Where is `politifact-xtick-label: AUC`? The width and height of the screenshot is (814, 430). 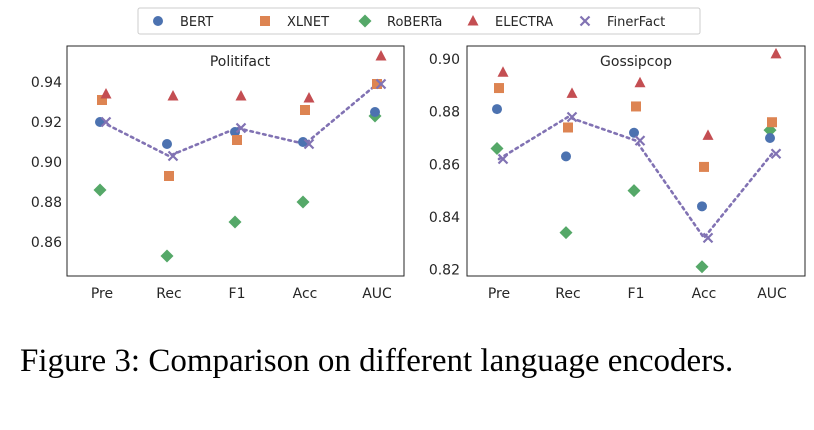
politifact-xtick-label: AUC is located at coordinates (377, 294).